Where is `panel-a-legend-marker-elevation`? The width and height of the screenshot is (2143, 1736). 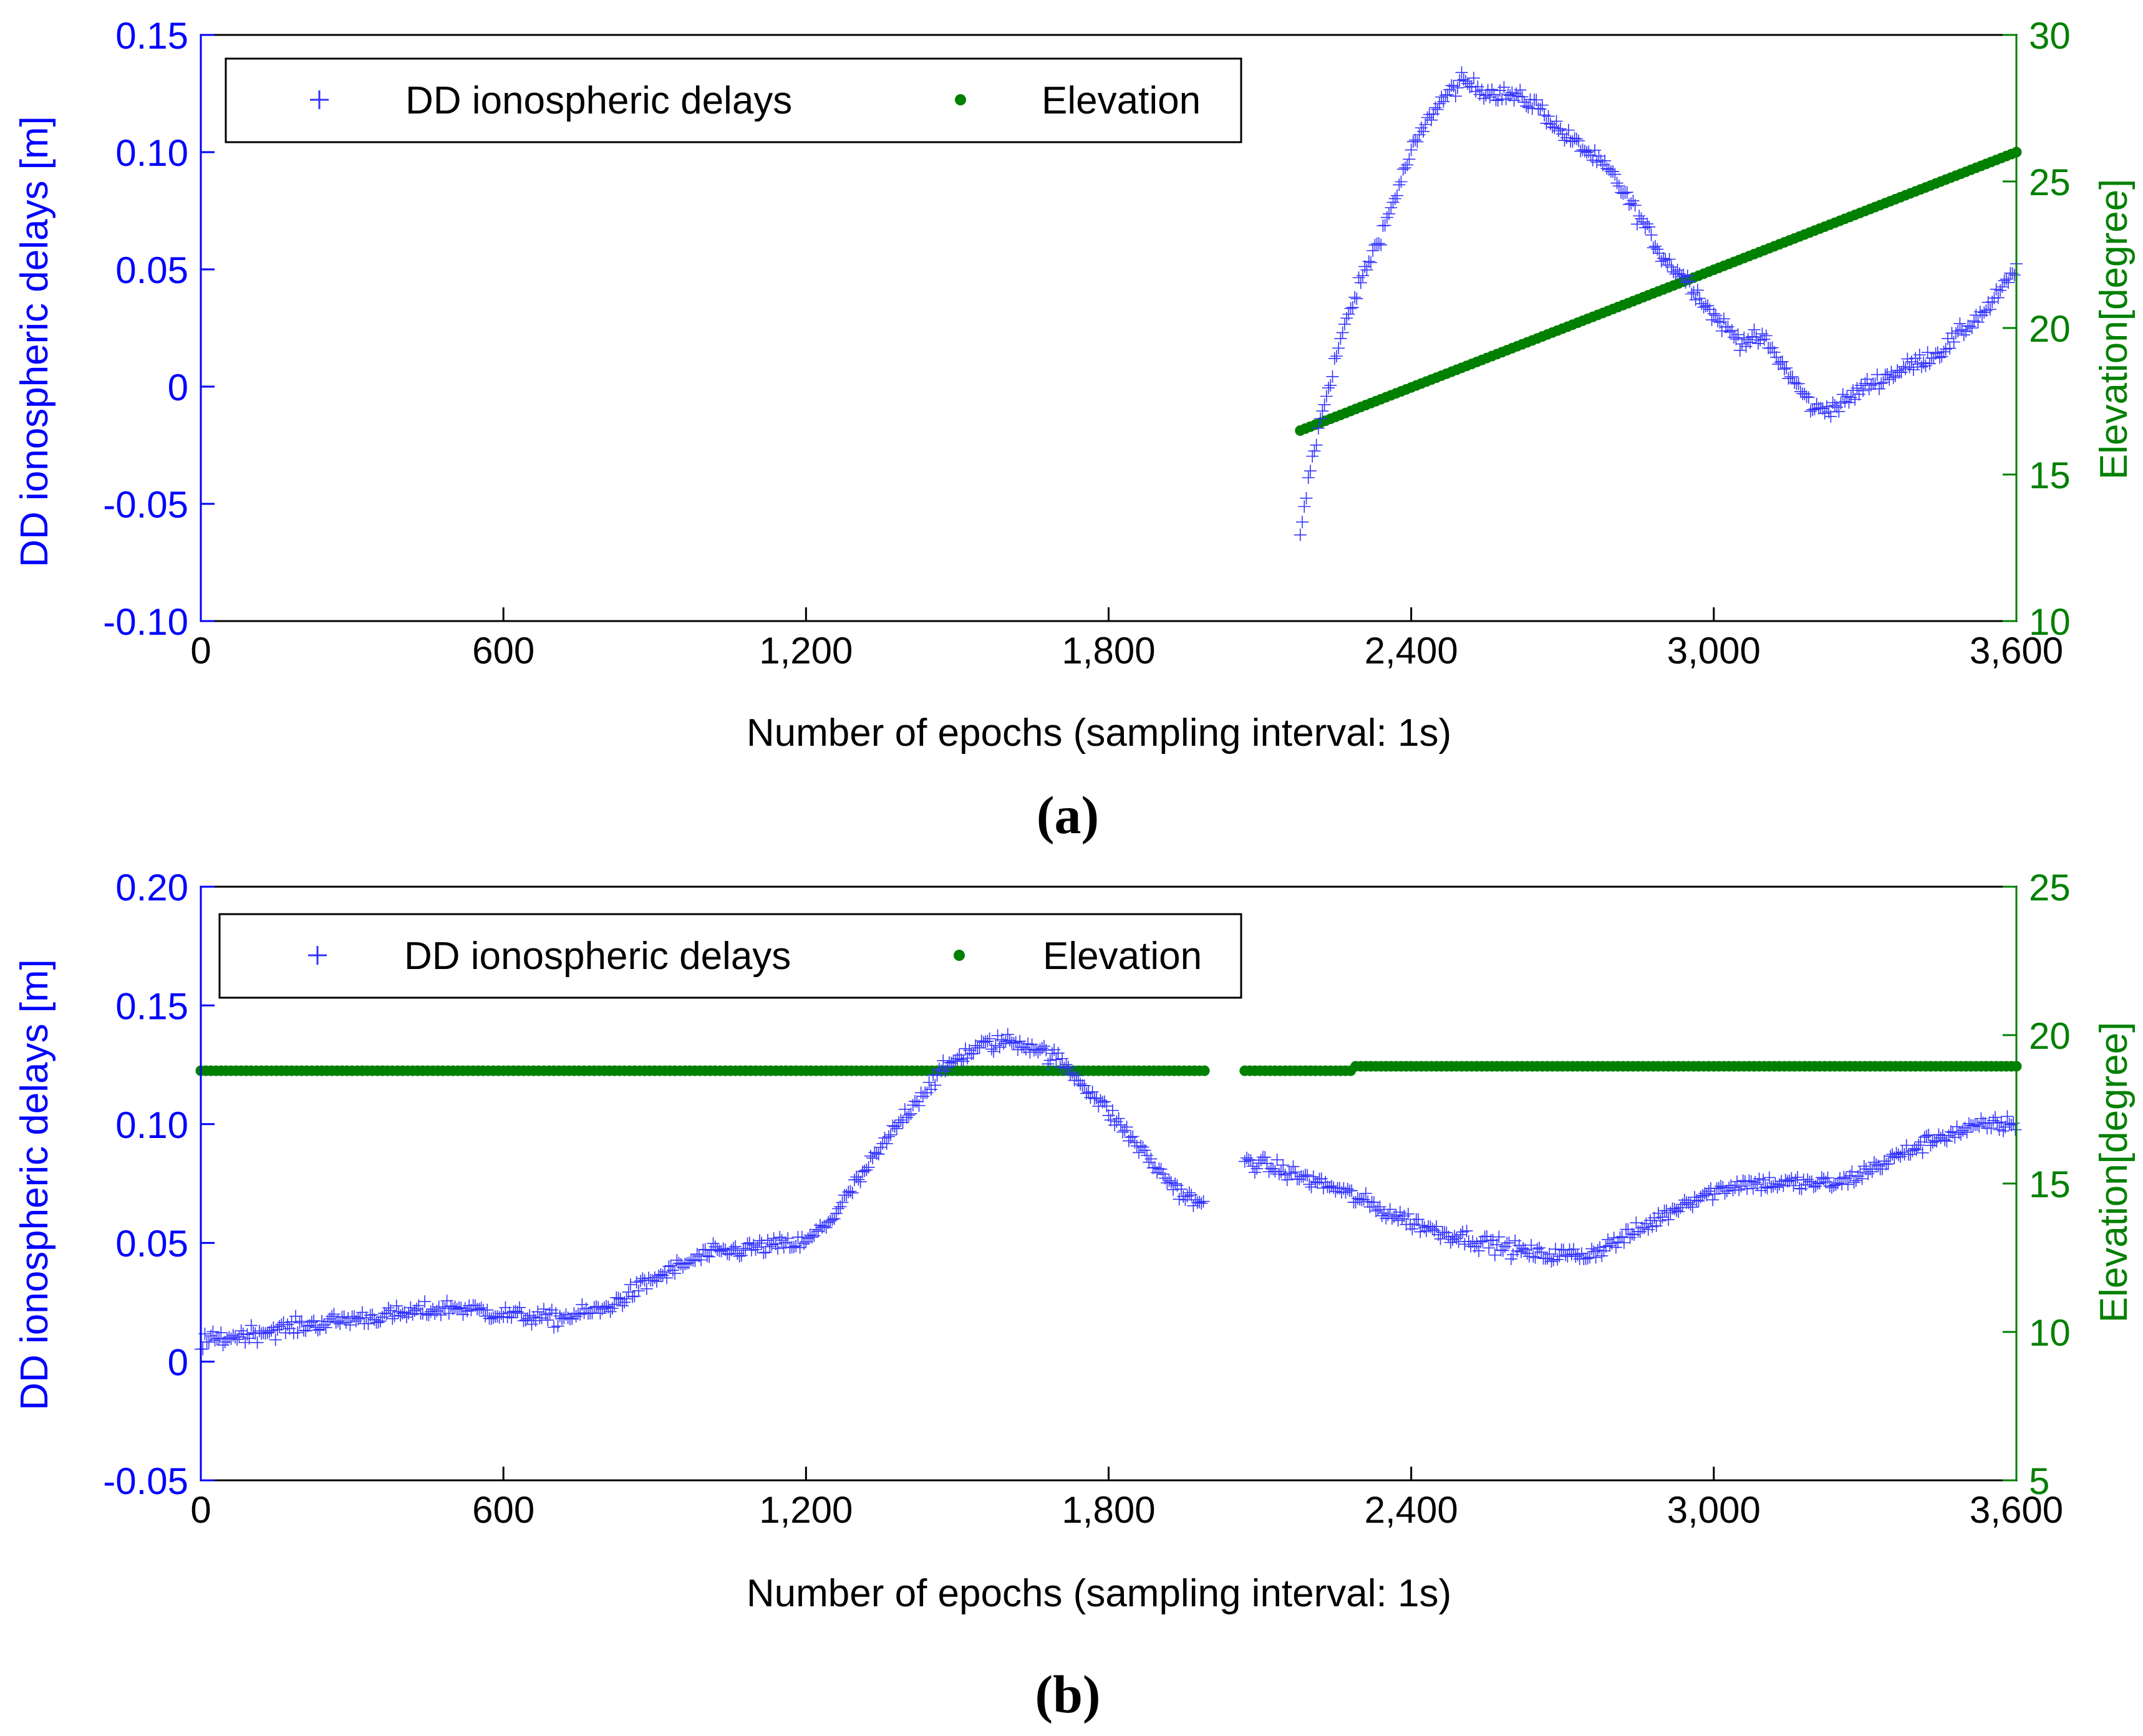 panel-a-legend-marker-elevation is located at coordinates (960, 99).